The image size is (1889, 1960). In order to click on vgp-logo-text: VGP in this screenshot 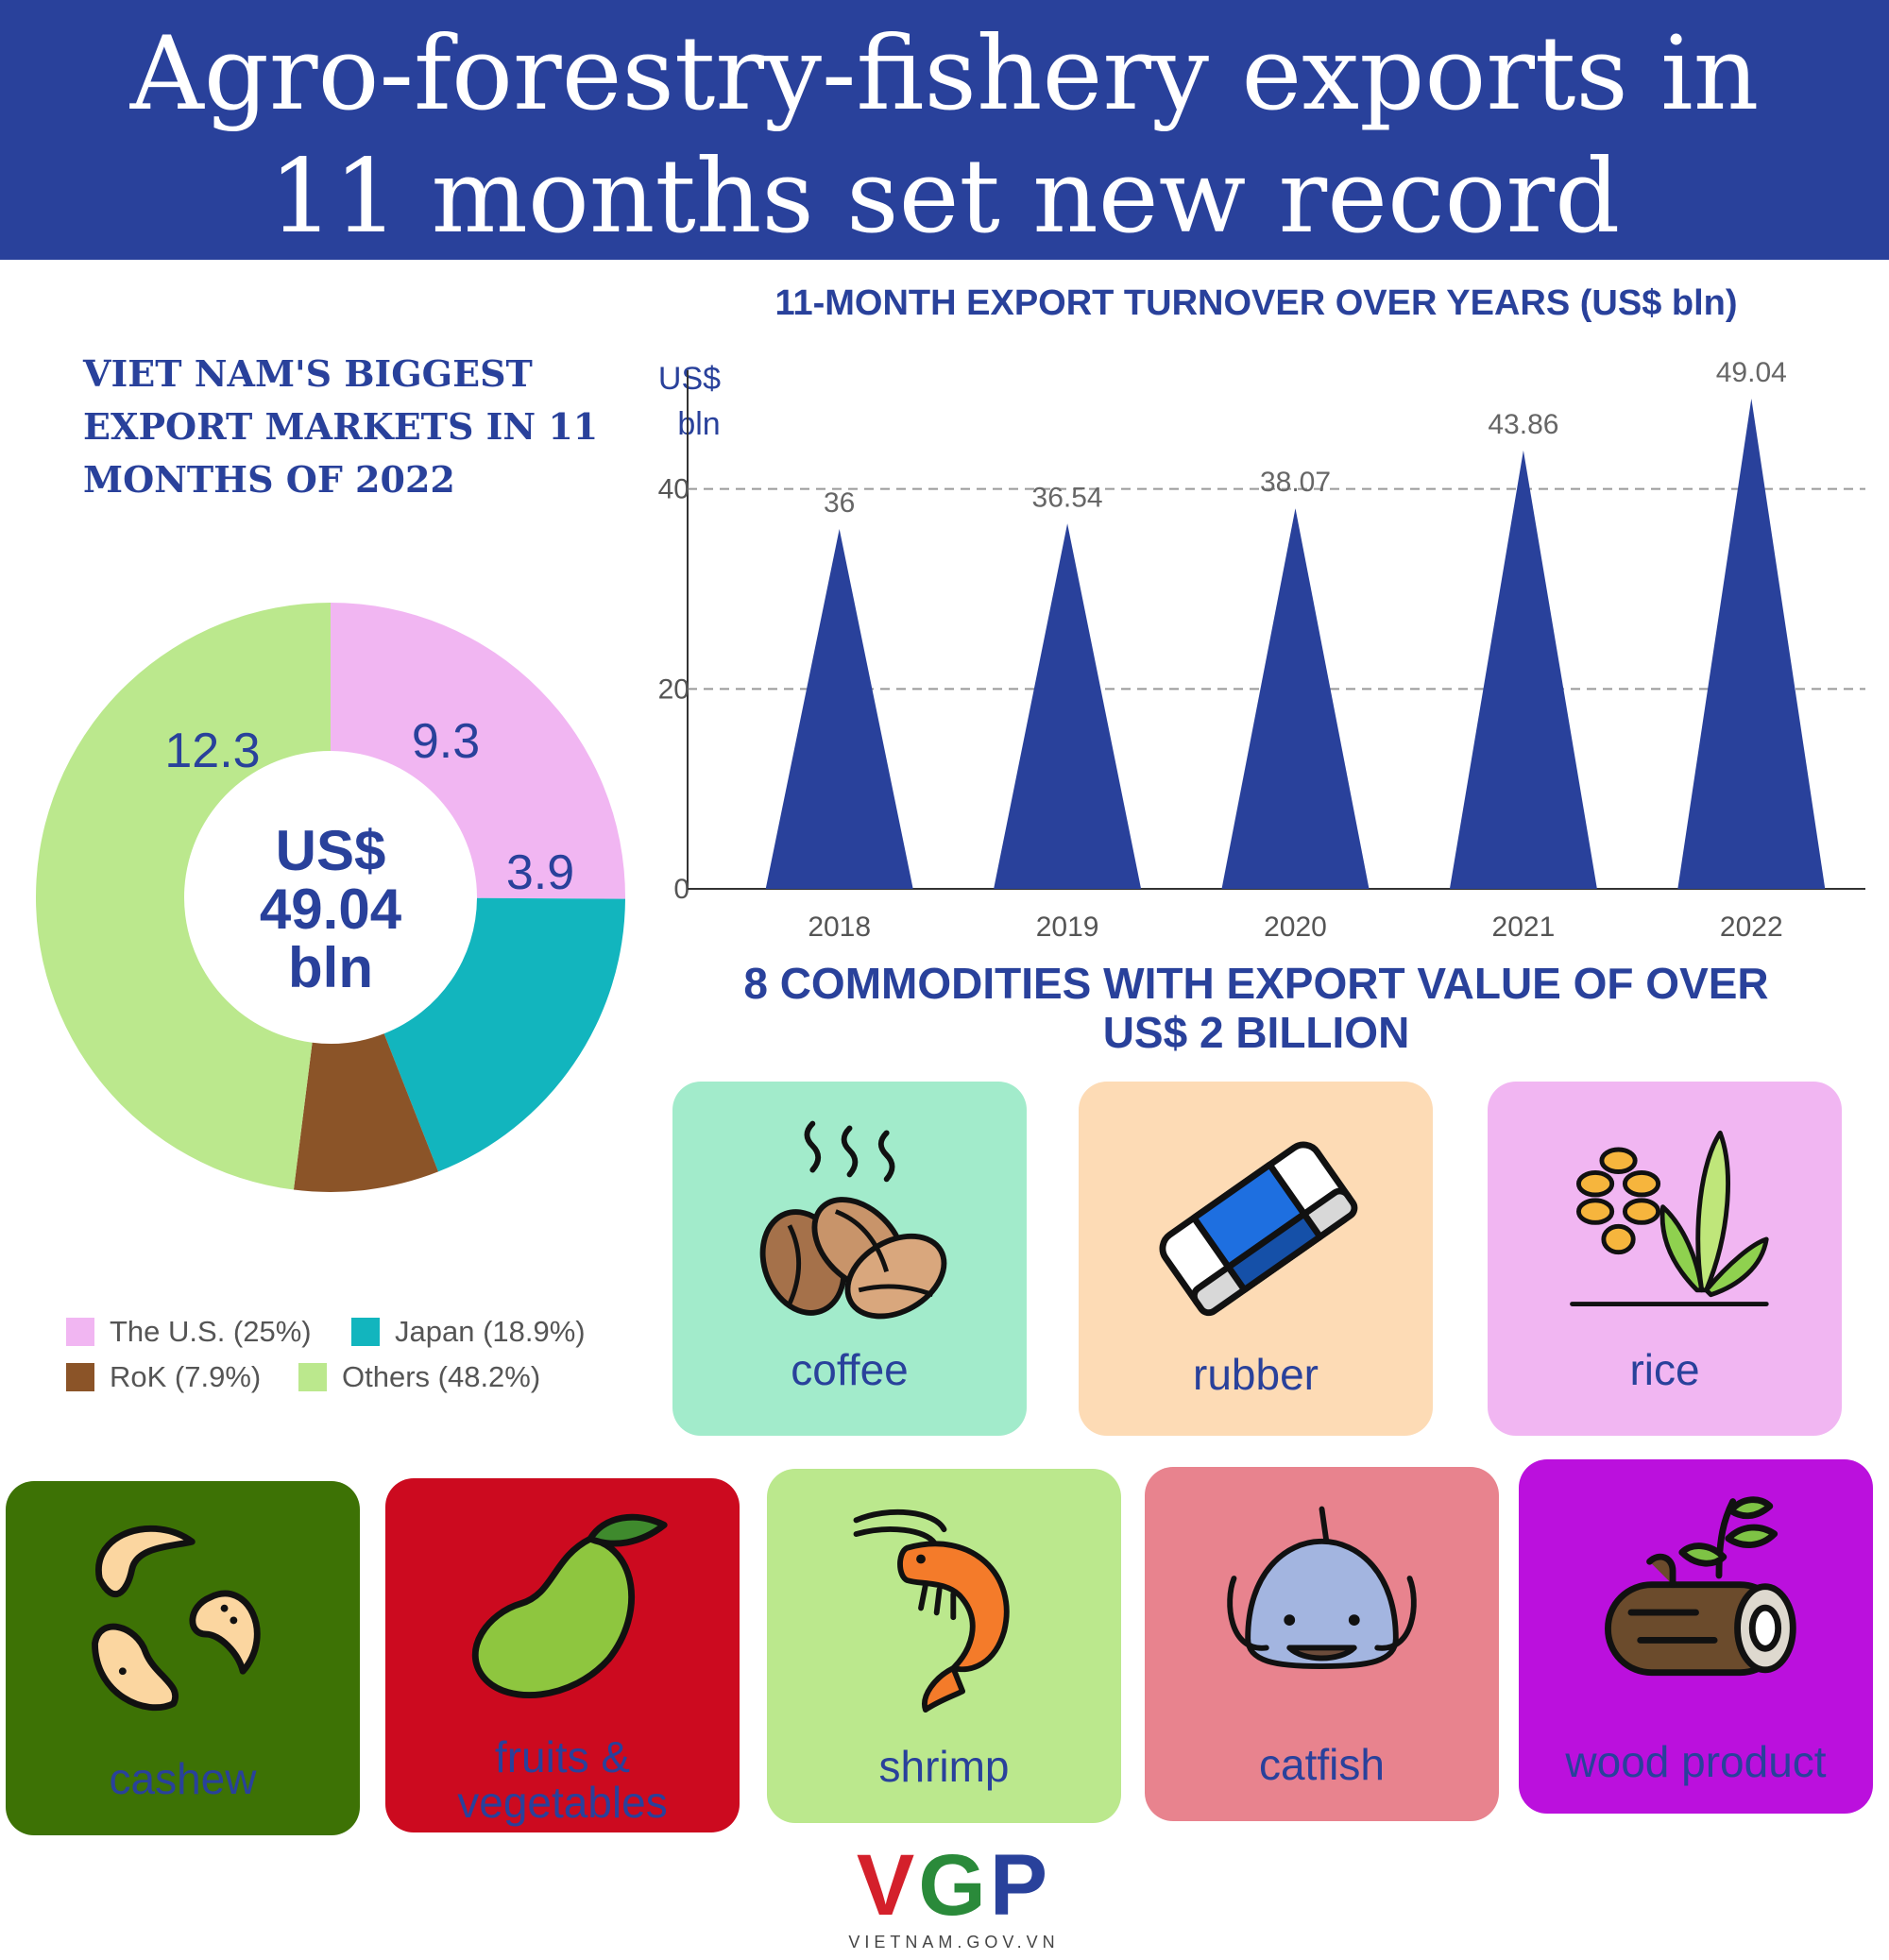, I will do `click(954, 1885)`.